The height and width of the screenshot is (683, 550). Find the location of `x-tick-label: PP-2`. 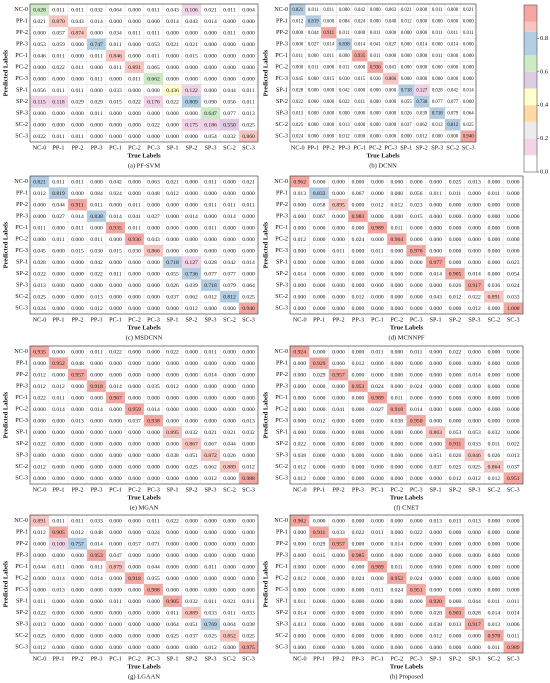

x-tick-label: PP-2 is located at coordinates (329, 147).